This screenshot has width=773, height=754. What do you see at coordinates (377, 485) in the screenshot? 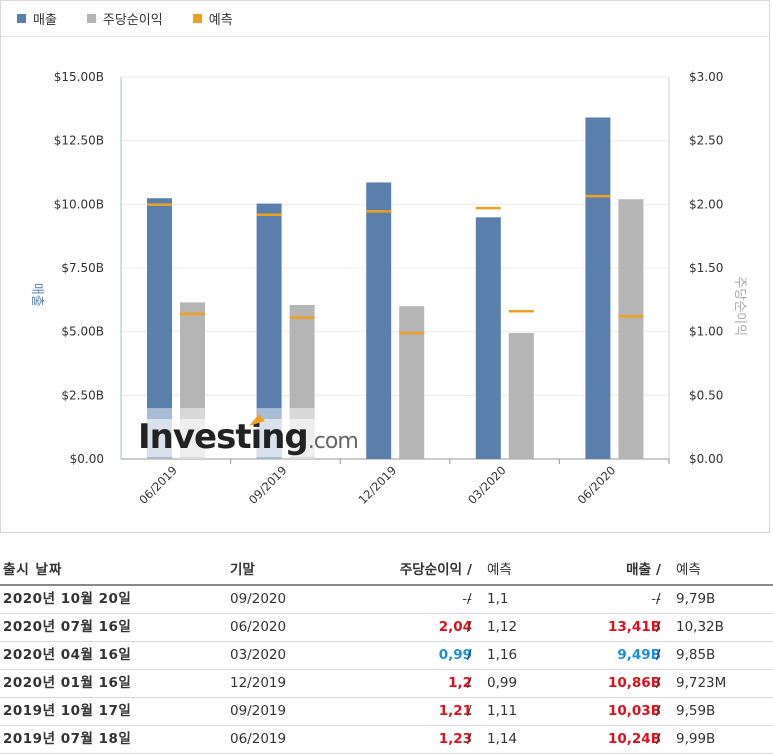
I see `x-tick-label: 12/2019` at bounding box center [377, 485].